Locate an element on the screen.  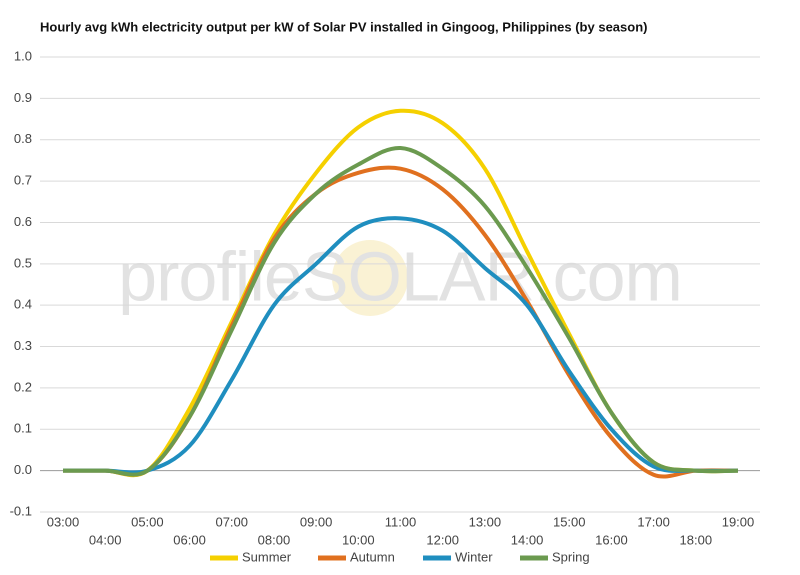
x-tick-label: 15:00 is located at coordinates (569, 521).